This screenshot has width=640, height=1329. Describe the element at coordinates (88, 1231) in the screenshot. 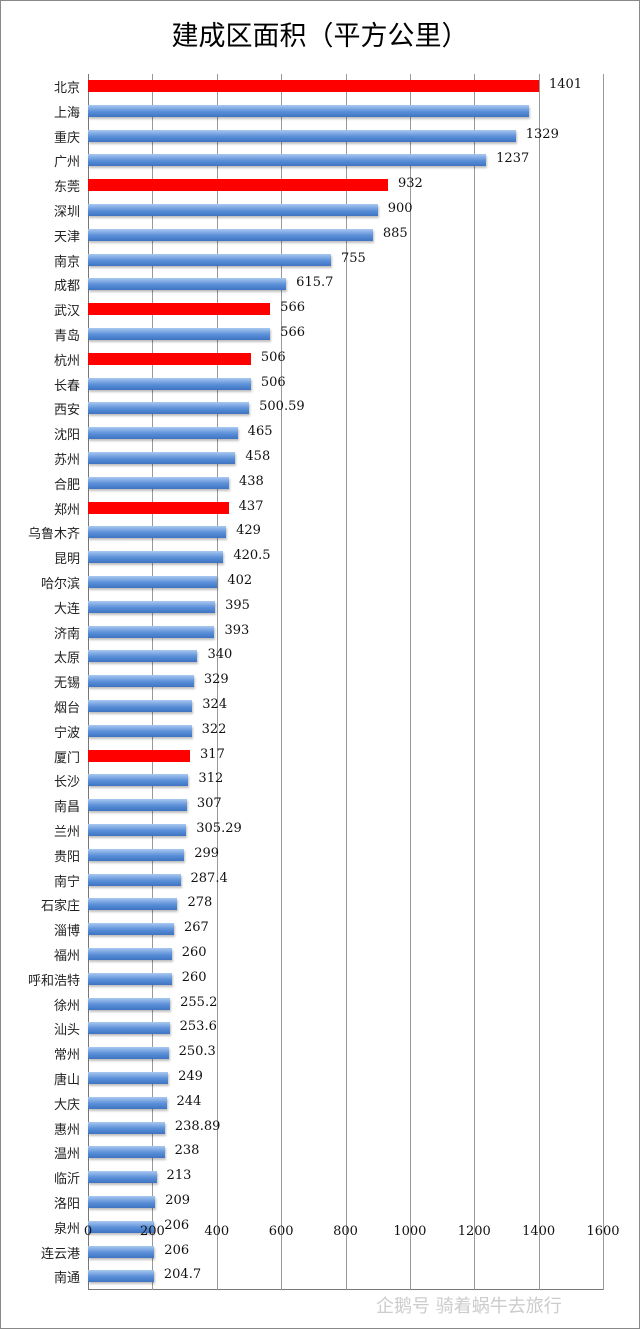

I see `x-tick-label: 0` at that location.